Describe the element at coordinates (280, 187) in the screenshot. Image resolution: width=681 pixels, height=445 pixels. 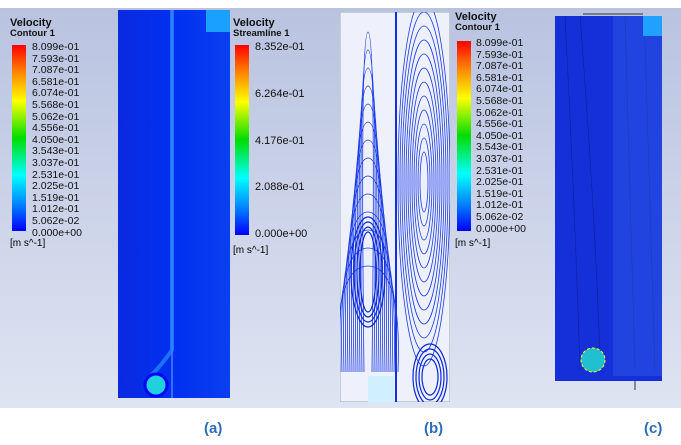
I see `tick-label: 2.088e-01` at that location.